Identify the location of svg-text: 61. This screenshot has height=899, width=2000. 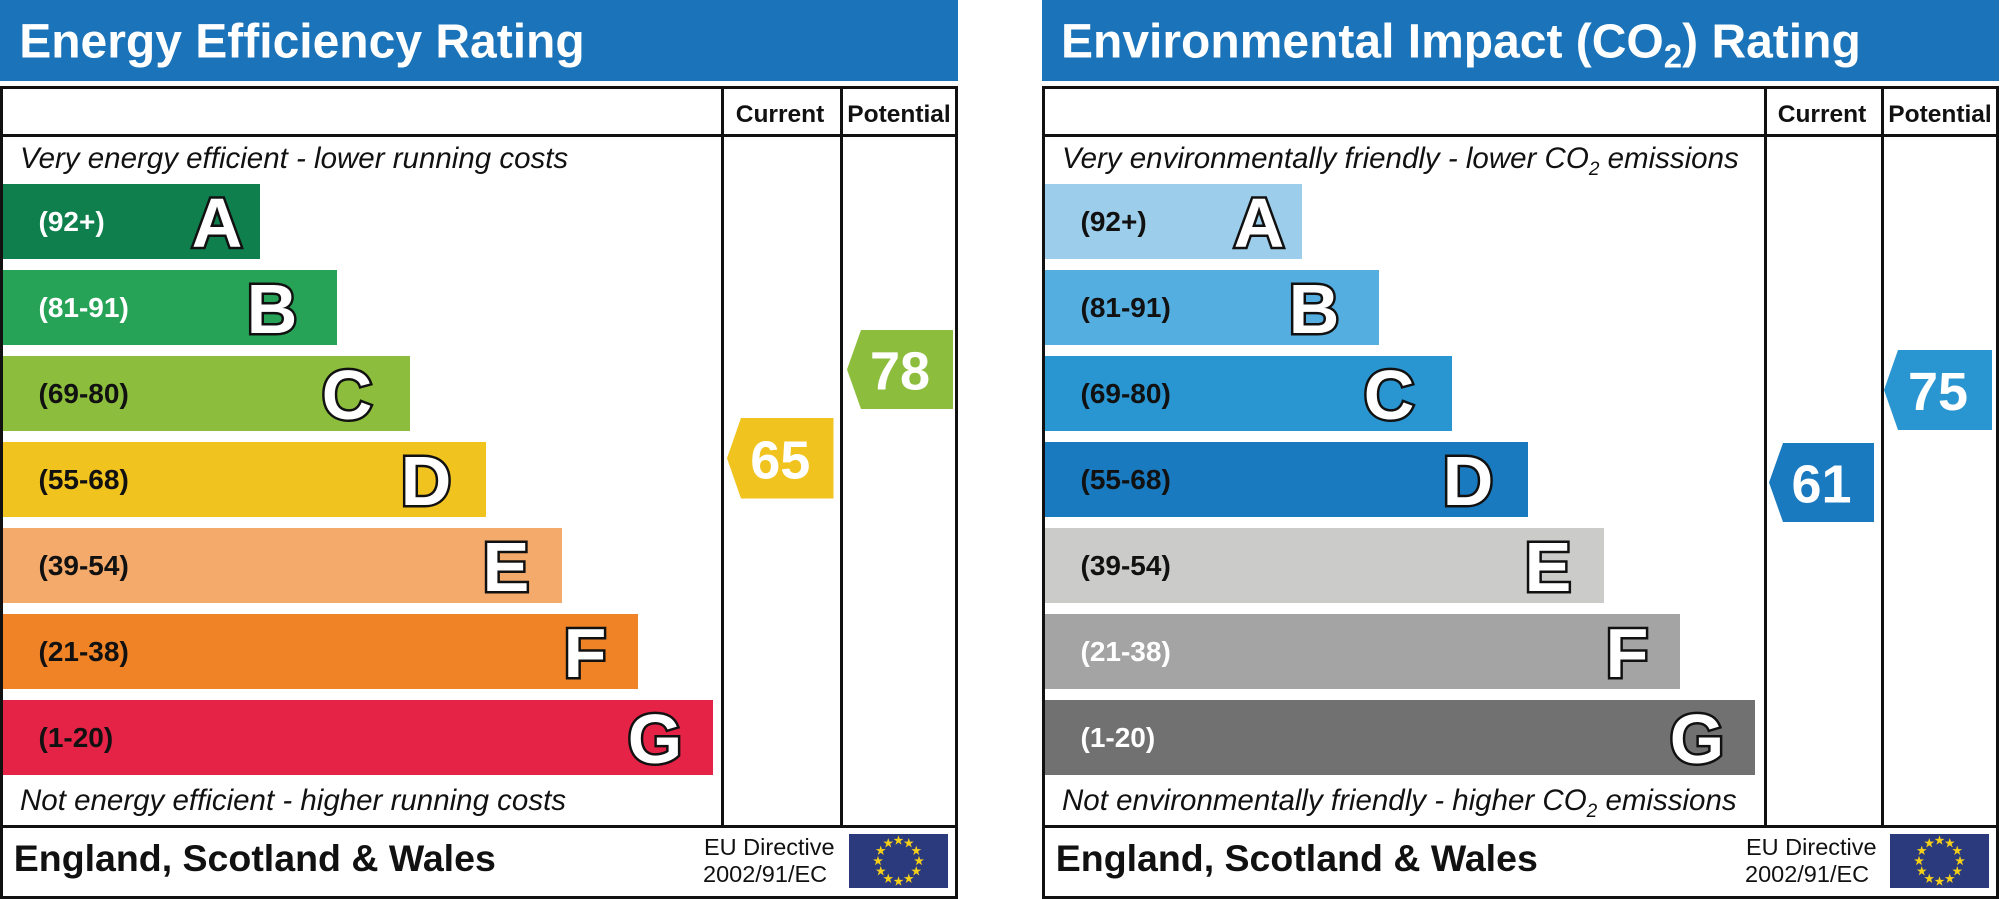
(1821, 485).